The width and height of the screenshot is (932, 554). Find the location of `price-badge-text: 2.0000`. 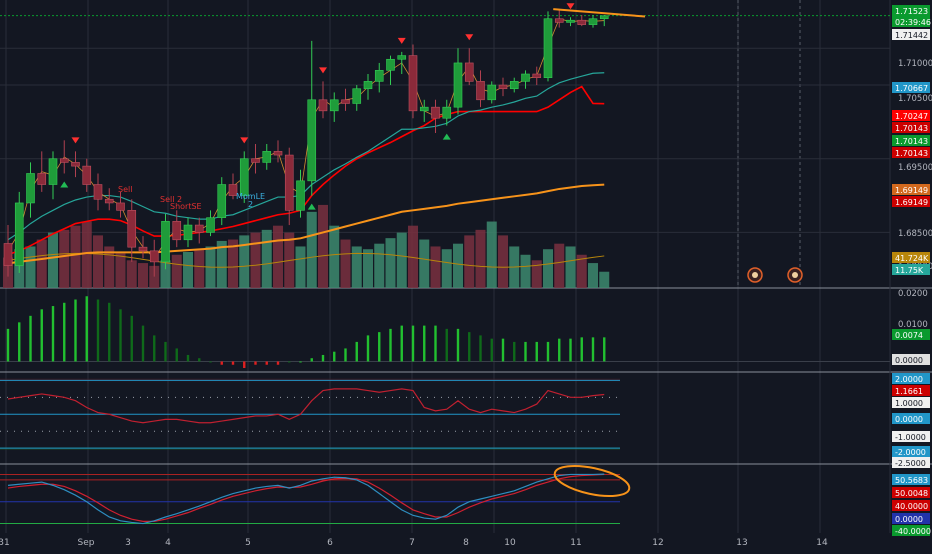

price-badge-text: 2.0000 is located at coordinates (909, 379).